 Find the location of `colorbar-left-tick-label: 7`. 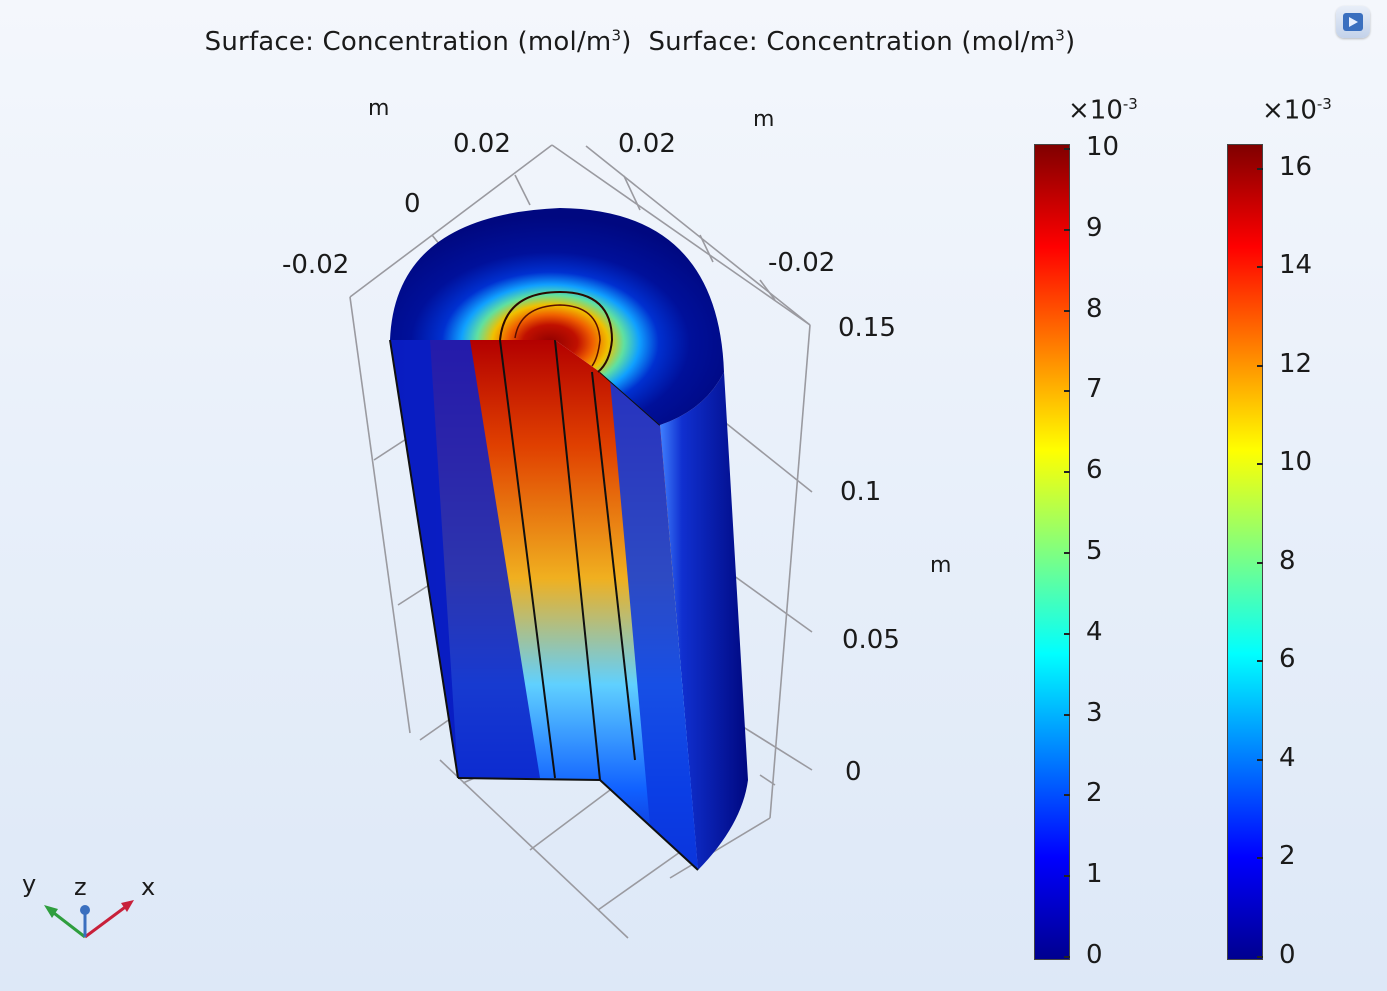

colorbar-left-tick-label: 7 is located at coordinates (1094, 389).